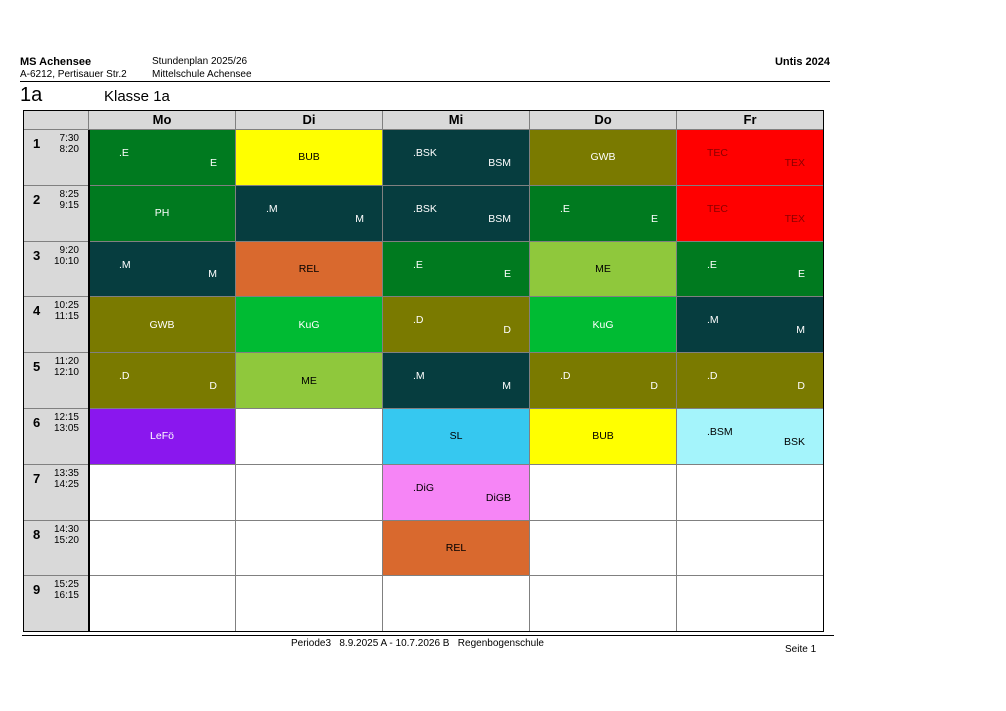  I want to click on period-number: 7, so click(37, 478).